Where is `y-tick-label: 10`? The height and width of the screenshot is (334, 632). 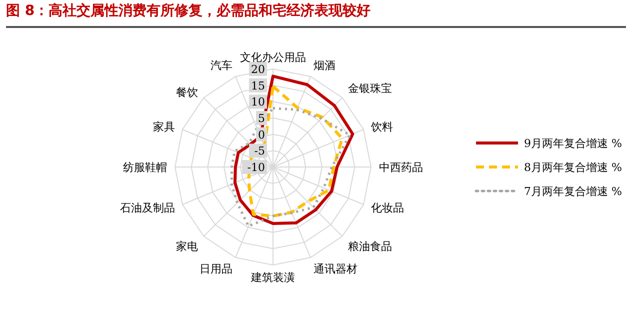
y-tick-label: 10 is located at coordinates (258, 102).